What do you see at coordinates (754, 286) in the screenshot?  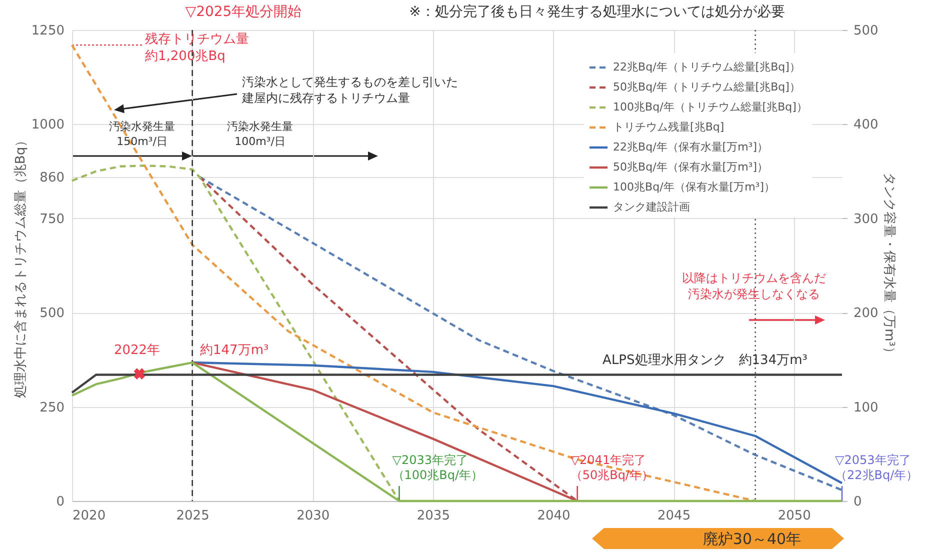 I see `annotation: 以降はトリチウムを含んだ汚染水が発生しなくなる` at bounding box center [754, 286].